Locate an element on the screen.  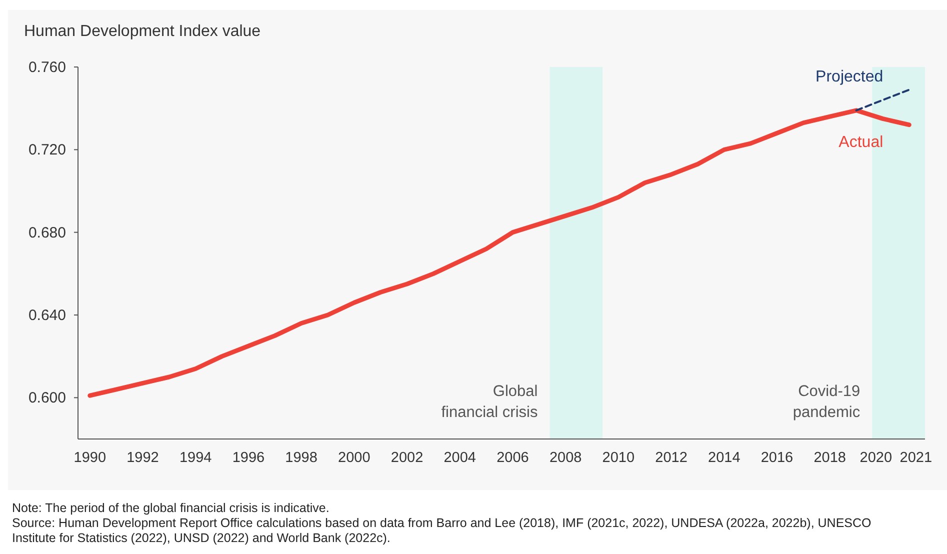
x-tick-label: 2016 is located at coordinates (777, 458).